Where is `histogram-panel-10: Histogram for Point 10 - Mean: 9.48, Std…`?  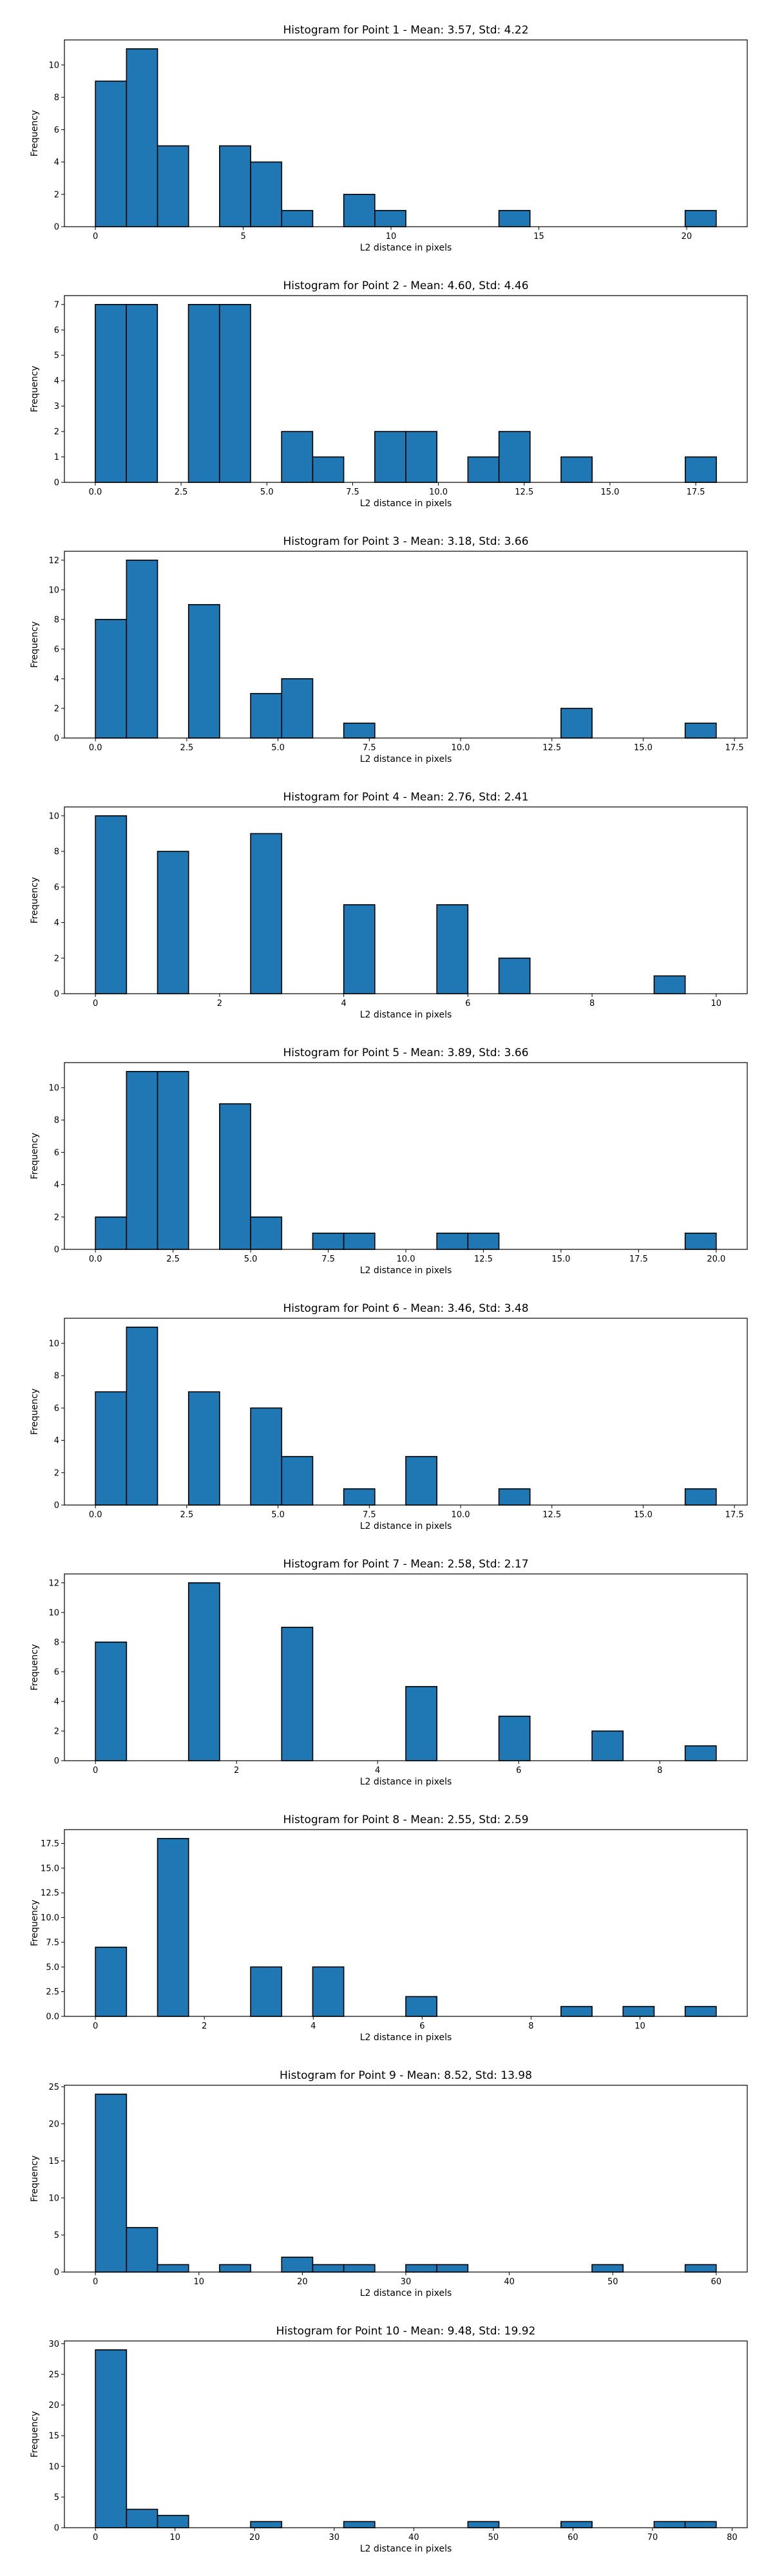
histogram-panel-10: Histogram for Point 10 - Mean: 9.48, Std… is located at coordinates (386, 2430).